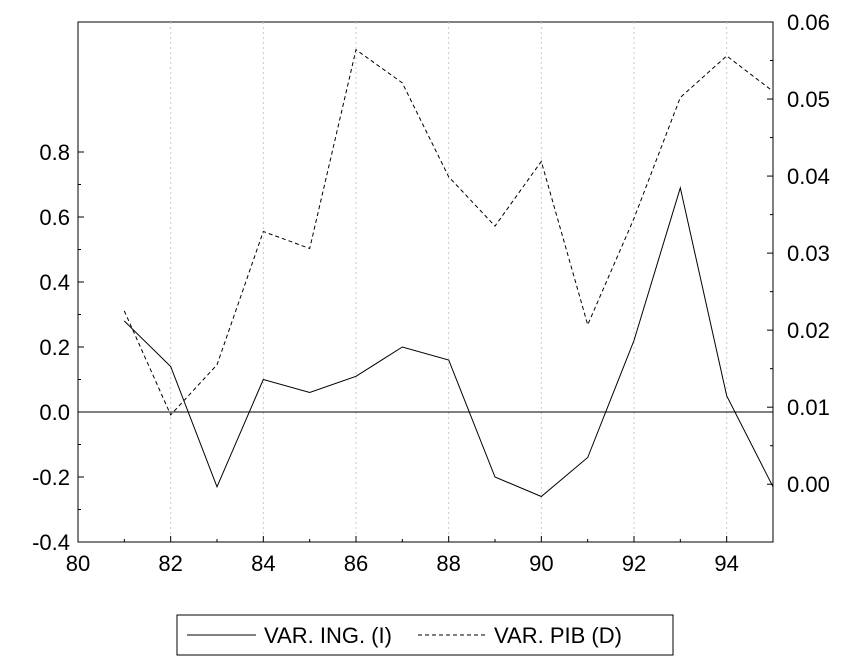 This screenshot has width=851, height=660. I want to click on y-right-tick-label-0.04: 0.04, so click(808, 176).